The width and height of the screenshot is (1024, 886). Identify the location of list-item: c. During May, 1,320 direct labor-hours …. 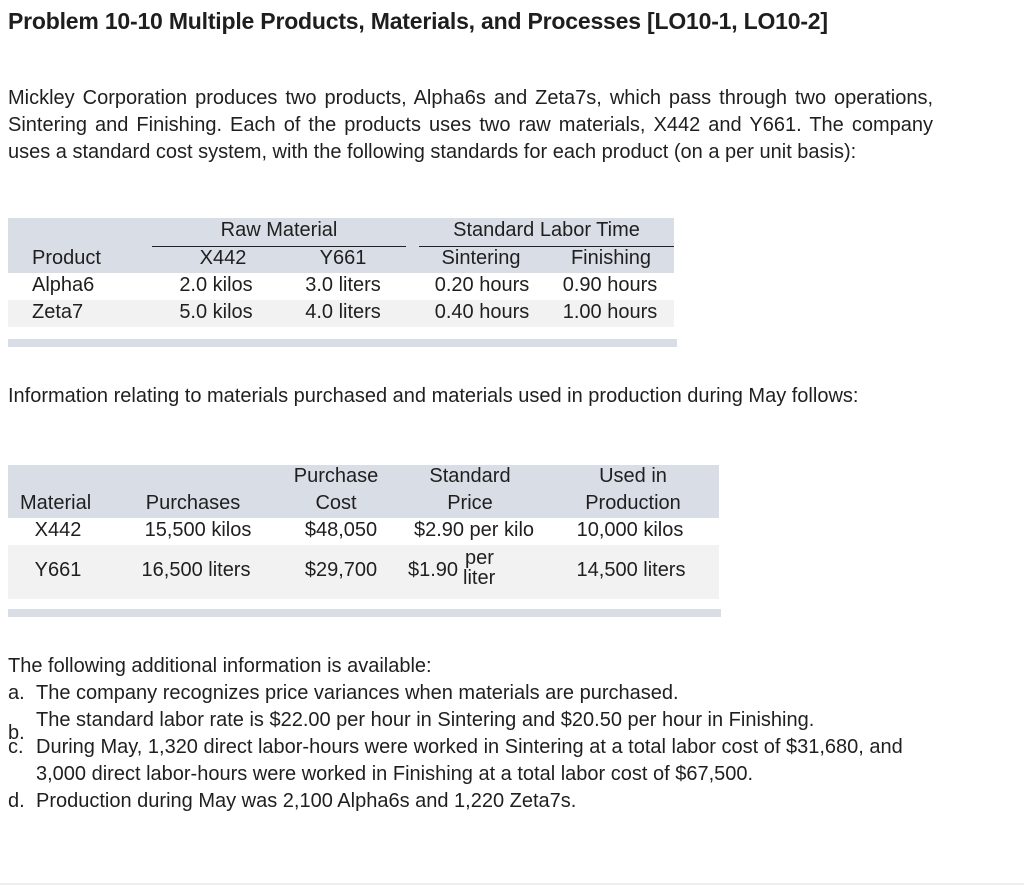
(478, 761).